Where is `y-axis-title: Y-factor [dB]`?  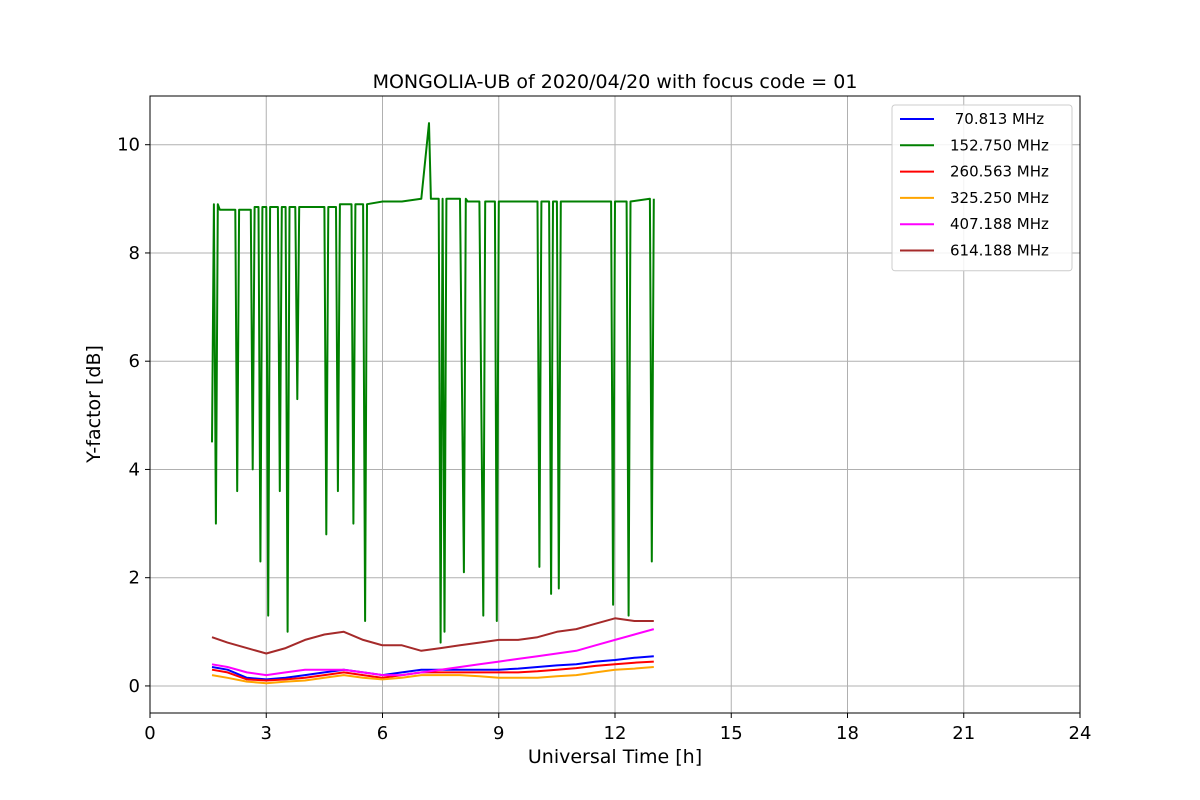 y-axis-title: Y-factor [dB] is located at coordinates (94, 404).